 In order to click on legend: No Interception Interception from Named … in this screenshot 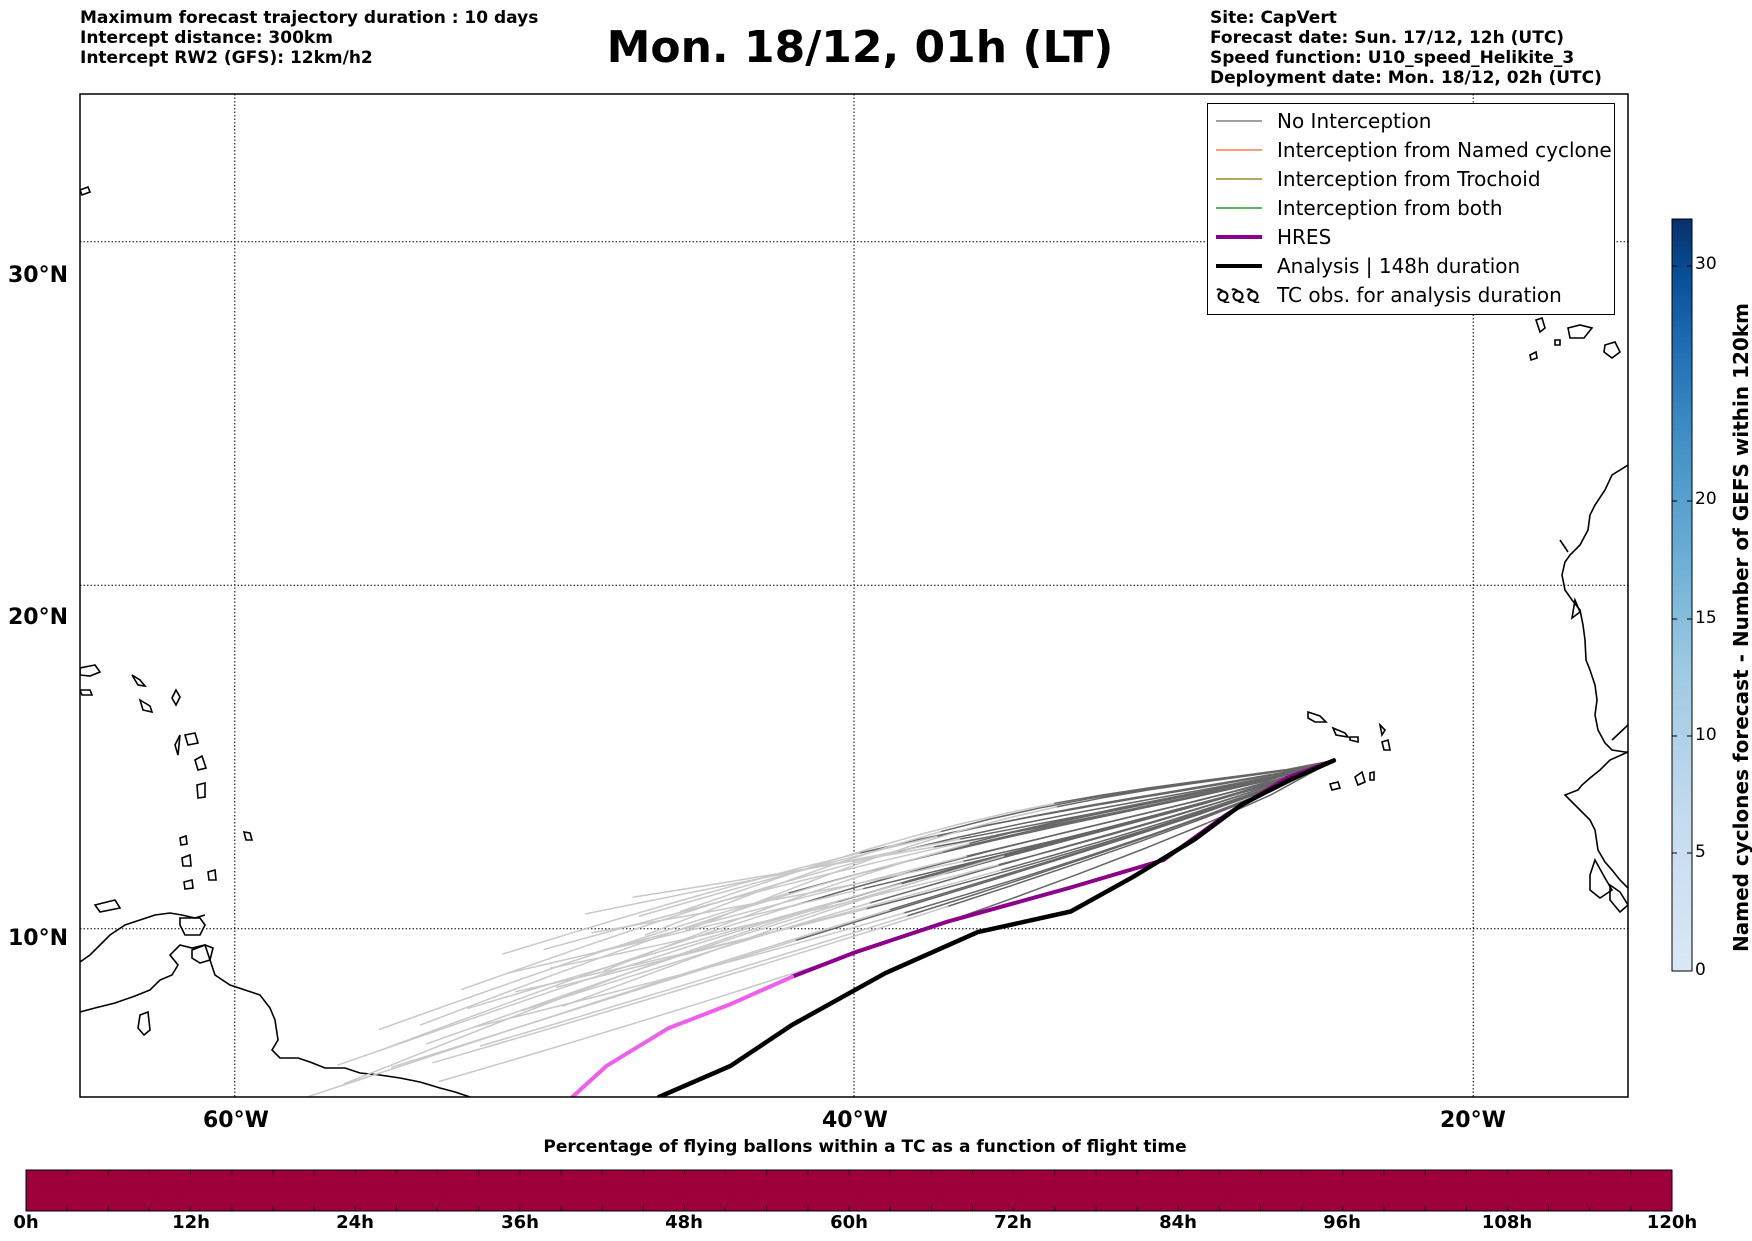, I will do `click(1411, 209)`.